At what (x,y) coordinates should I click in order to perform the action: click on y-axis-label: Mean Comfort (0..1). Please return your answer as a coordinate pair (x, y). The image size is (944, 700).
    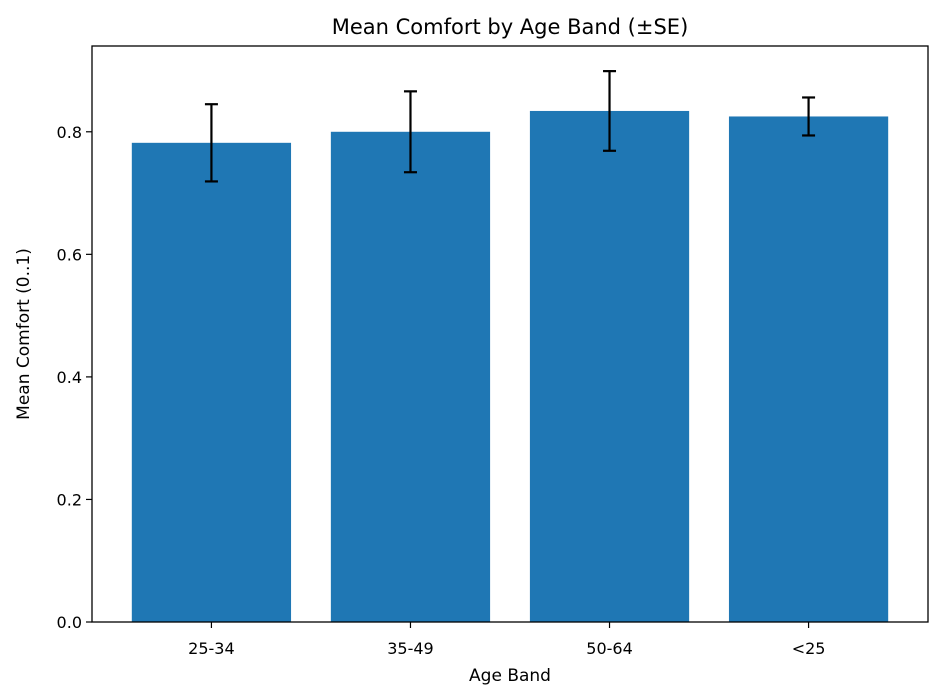
    Looking at the image, I should click on (24, 334).